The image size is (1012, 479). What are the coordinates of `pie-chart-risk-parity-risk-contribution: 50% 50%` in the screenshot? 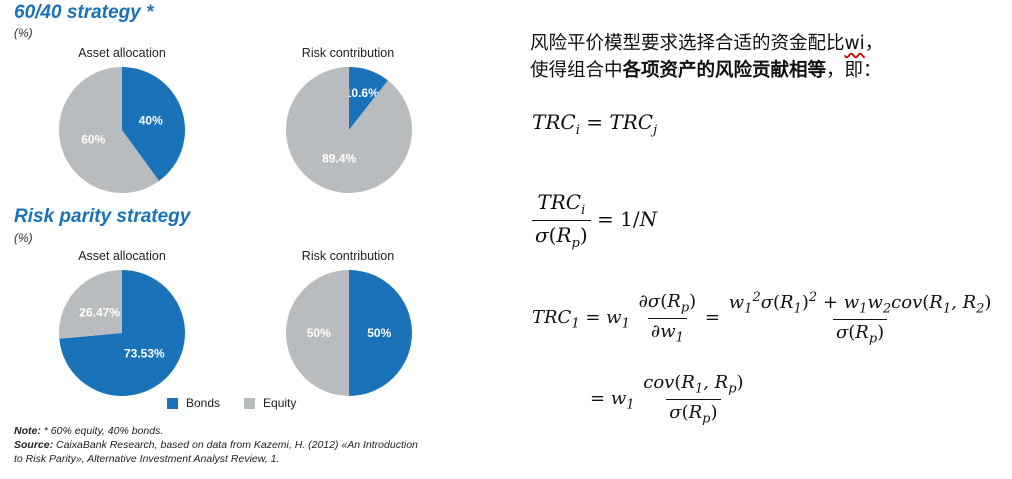 It's located at (349, 333).